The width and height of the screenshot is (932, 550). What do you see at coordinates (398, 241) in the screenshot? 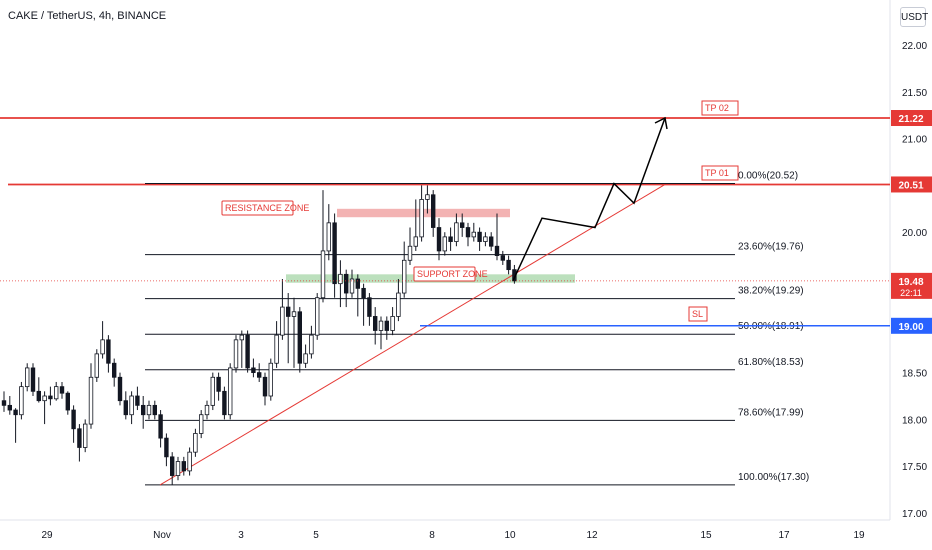
I see `zones: RESISTANCE ZONE SUPPORT ZONE` at bounding box center [398, 241].